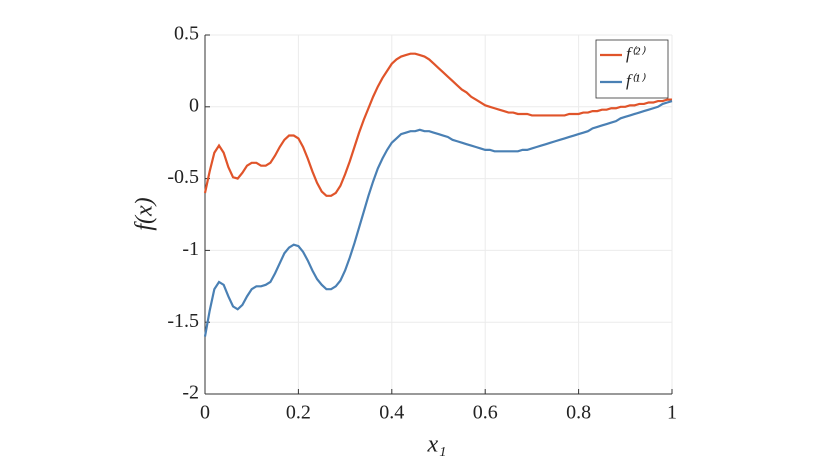 This screenshot has width=837, height=463. Describe the element at coordinates (183, 177) in the screenshot. I see `y-tick-label: -0.5` at that location.